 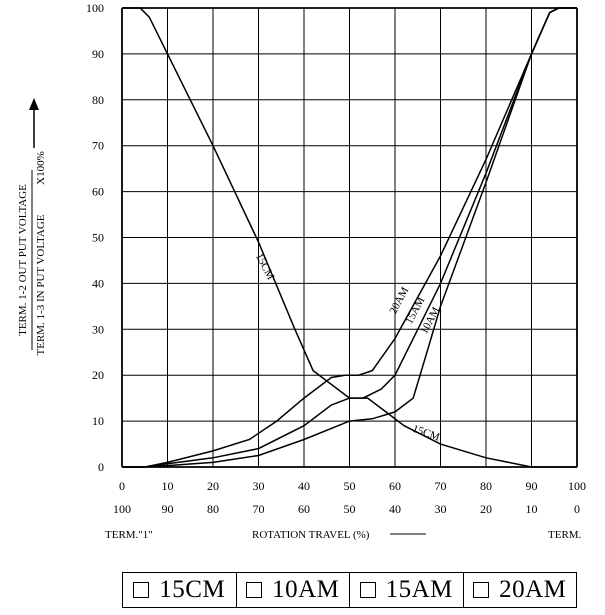 What do you see at coordinates (565, 535) in the screenshot?
I see `x-right-label: TERM.` at bounding box center [565, 535].